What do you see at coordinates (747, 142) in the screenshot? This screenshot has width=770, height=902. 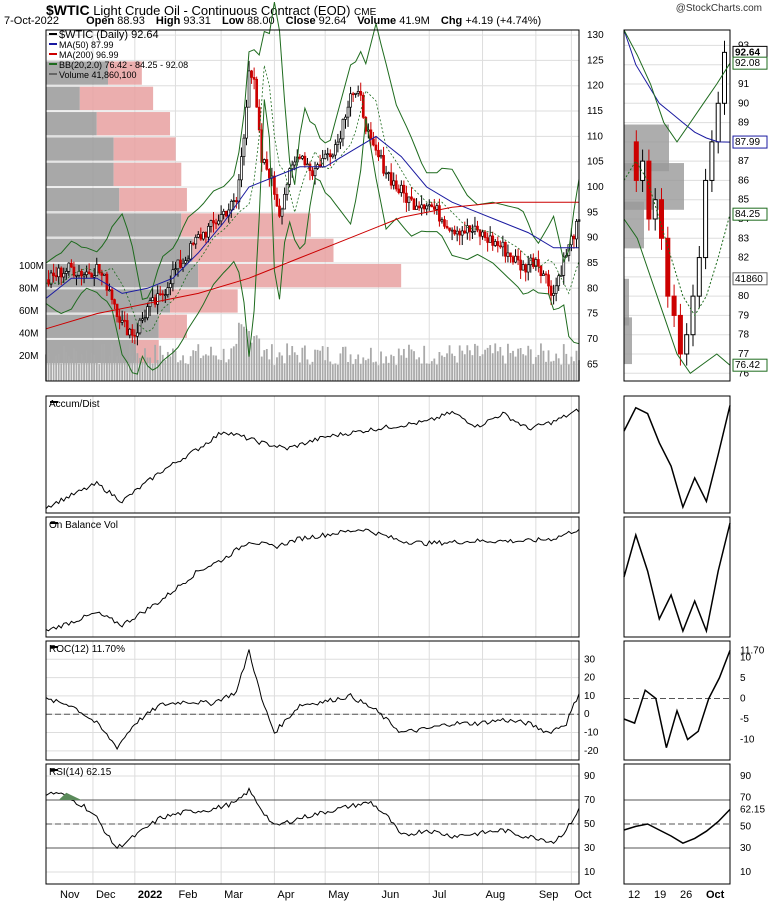 I see `zoom-value-tag-text: 87.99` at bounding box center [747, 142].